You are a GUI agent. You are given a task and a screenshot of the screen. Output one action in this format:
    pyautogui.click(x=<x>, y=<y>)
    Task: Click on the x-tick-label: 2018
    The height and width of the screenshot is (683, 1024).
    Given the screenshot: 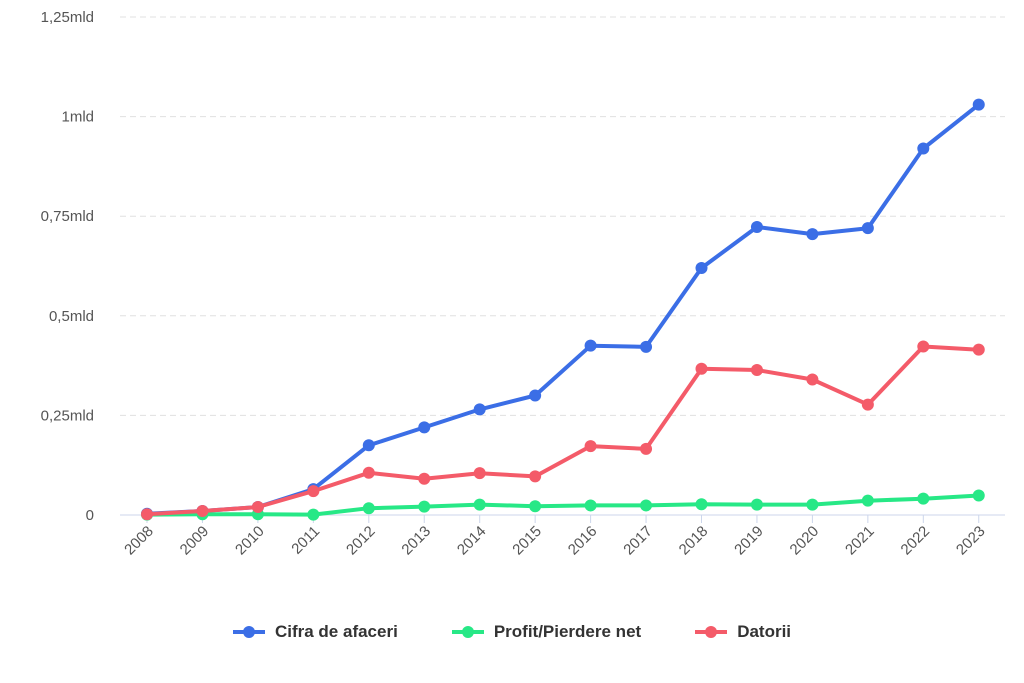 What is the action you would take?
    pyautogui.click(x=694, y=541)
    